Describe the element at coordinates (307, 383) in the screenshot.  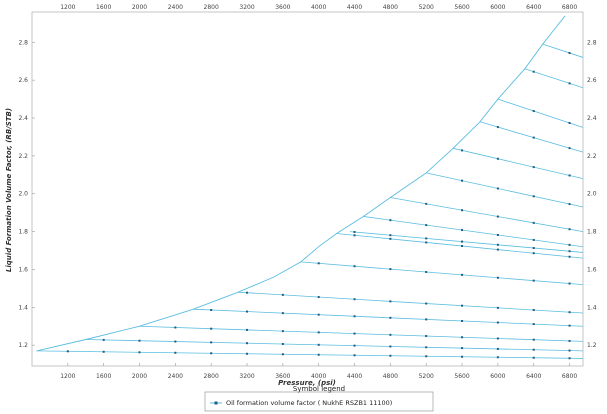
I see `x-axis-title: Pressure, (psi)` at that location.